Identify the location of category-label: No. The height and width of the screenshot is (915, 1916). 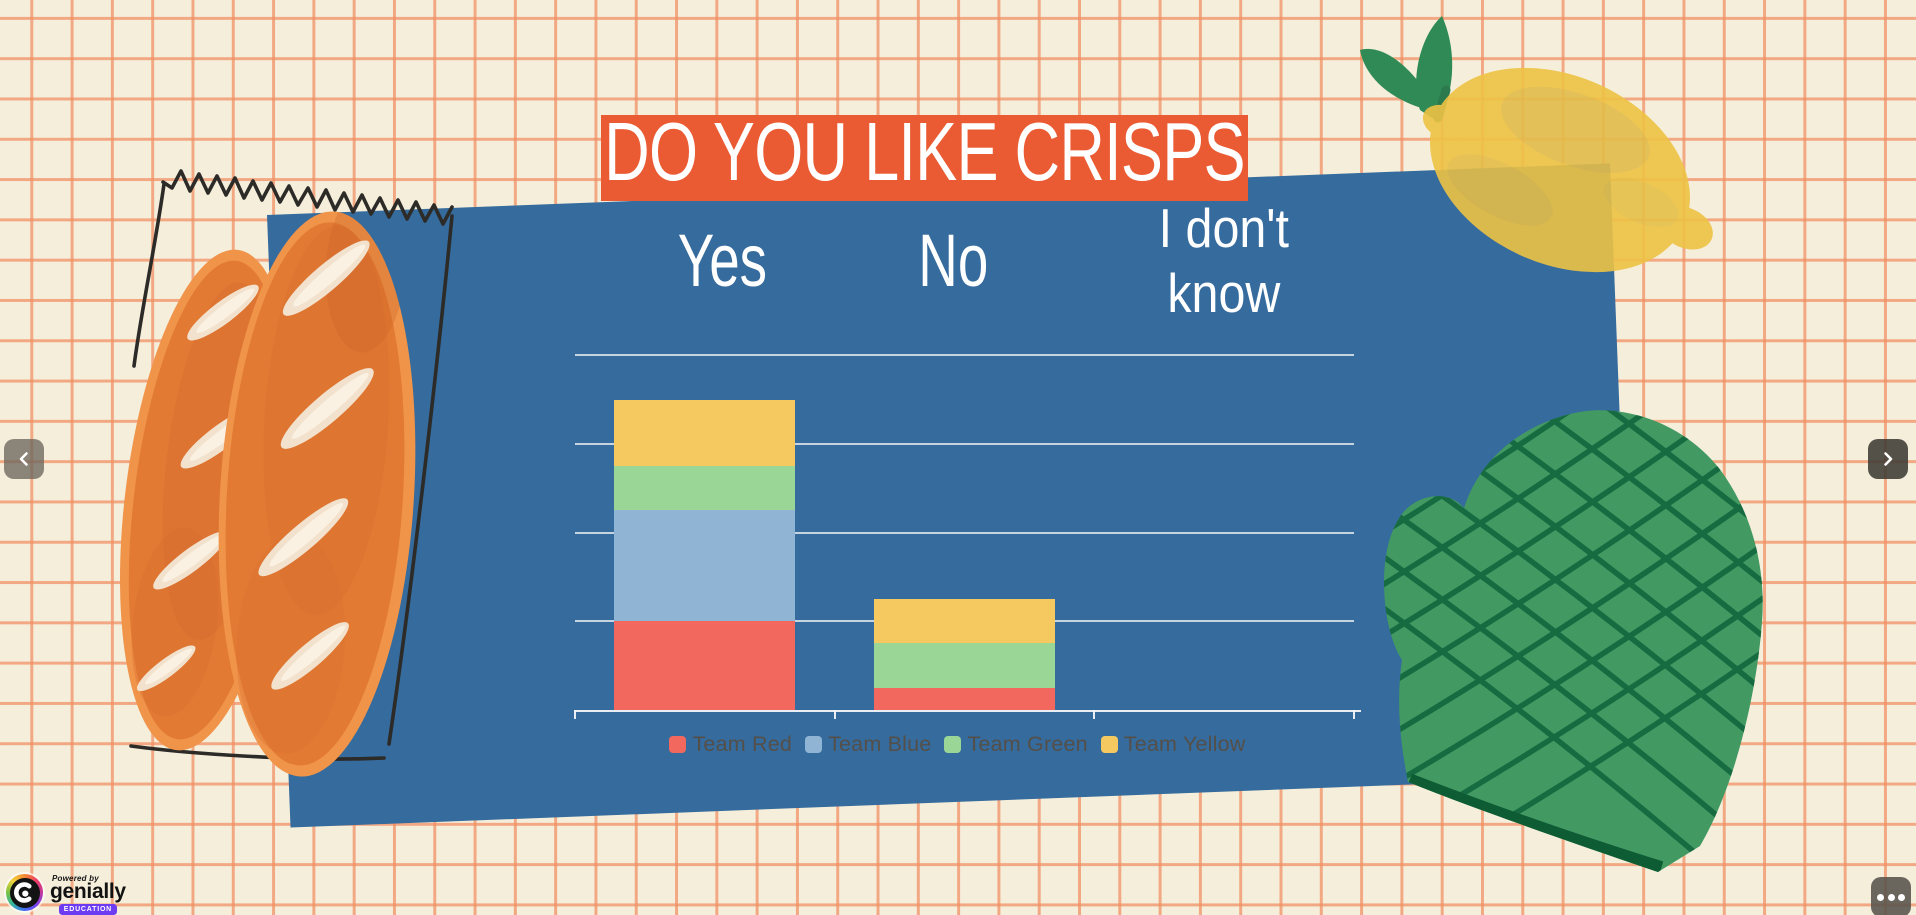
(954, 260).